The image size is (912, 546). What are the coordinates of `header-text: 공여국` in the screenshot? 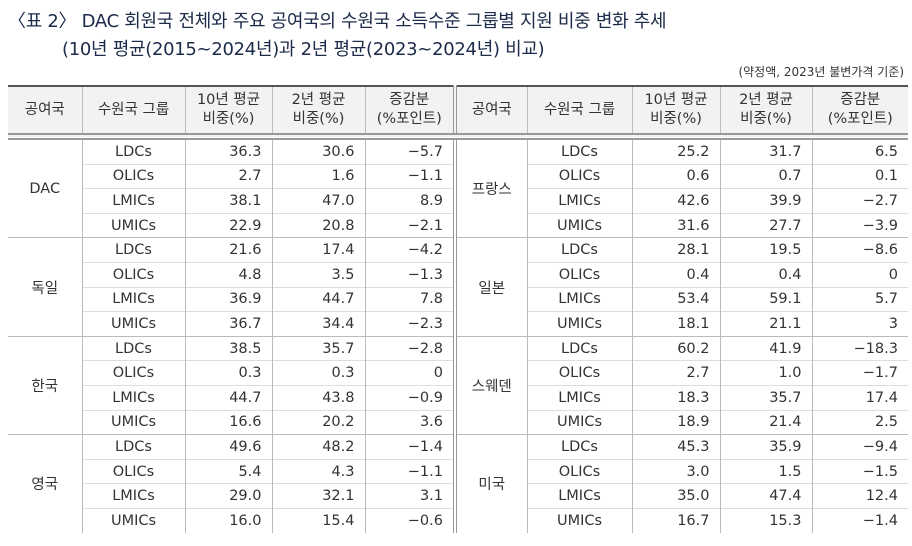 It's located at (44, 109).